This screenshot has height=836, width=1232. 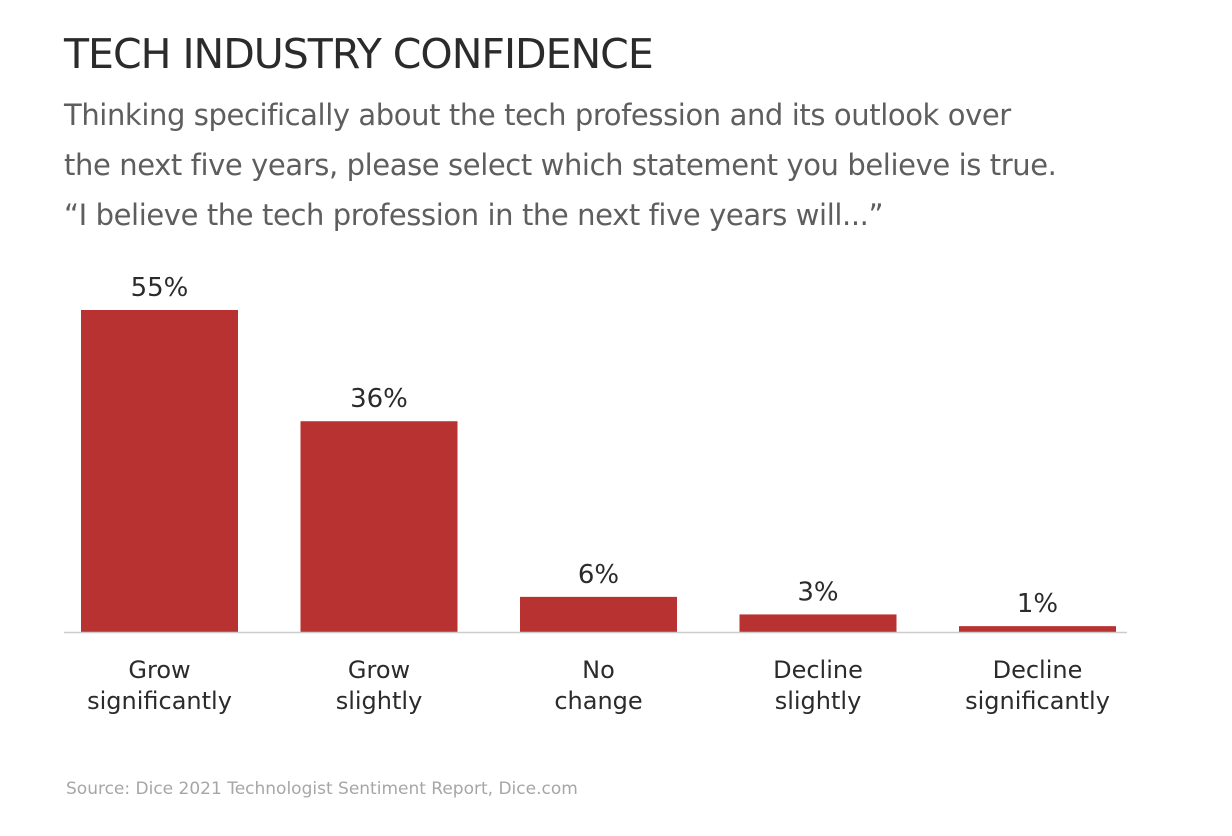 What do you see at coordinates (1037, 701) in the screenshot?
I see `category-label-5-line-2: significantly` at bounding box center [1037, 701].